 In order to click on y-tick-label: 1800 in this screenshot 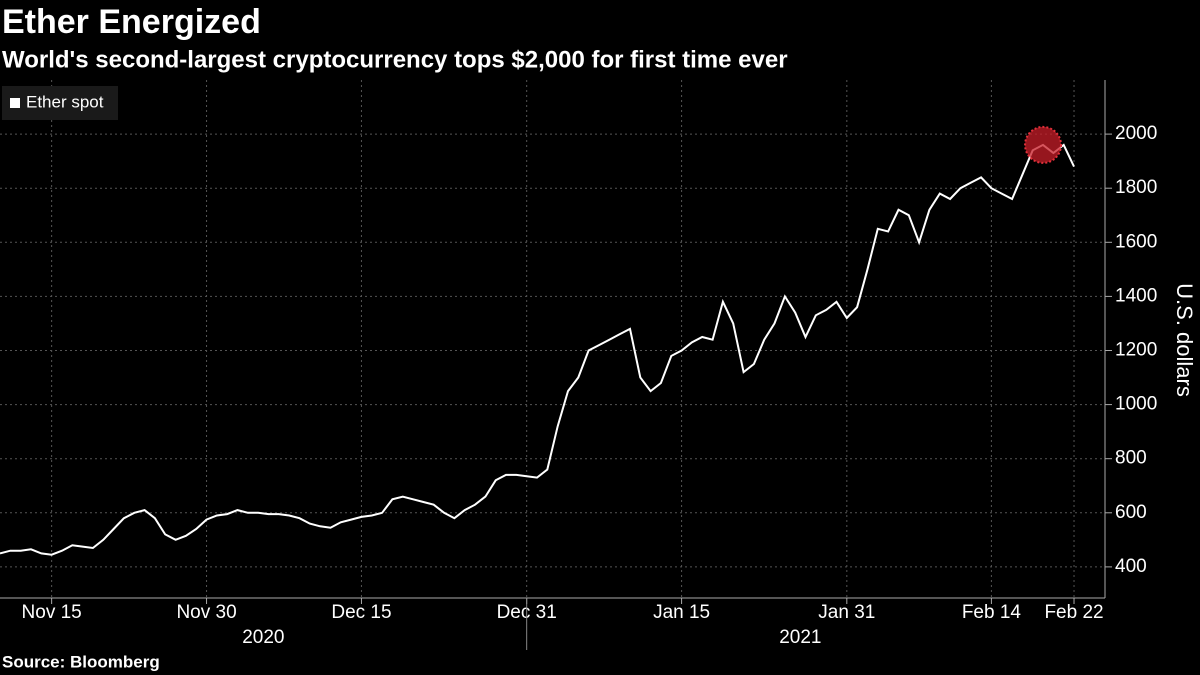, I will do `click(1136, 187)`.